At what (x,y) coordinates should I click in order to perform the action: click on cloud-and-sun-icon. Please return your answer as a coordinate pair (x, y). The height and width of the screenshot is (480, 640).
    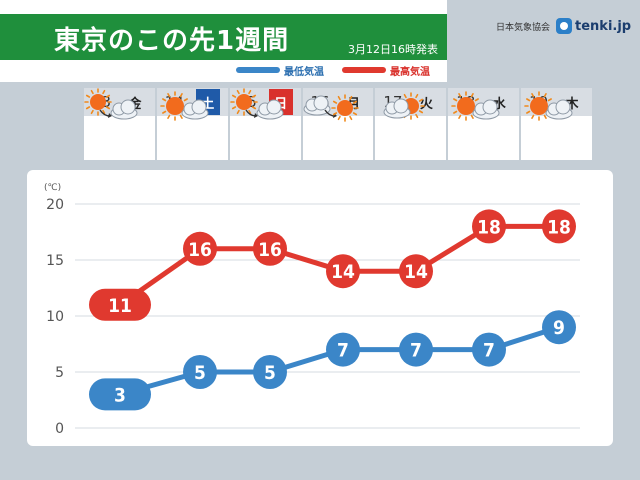
    Looking at the image, I should click on (411, 126).